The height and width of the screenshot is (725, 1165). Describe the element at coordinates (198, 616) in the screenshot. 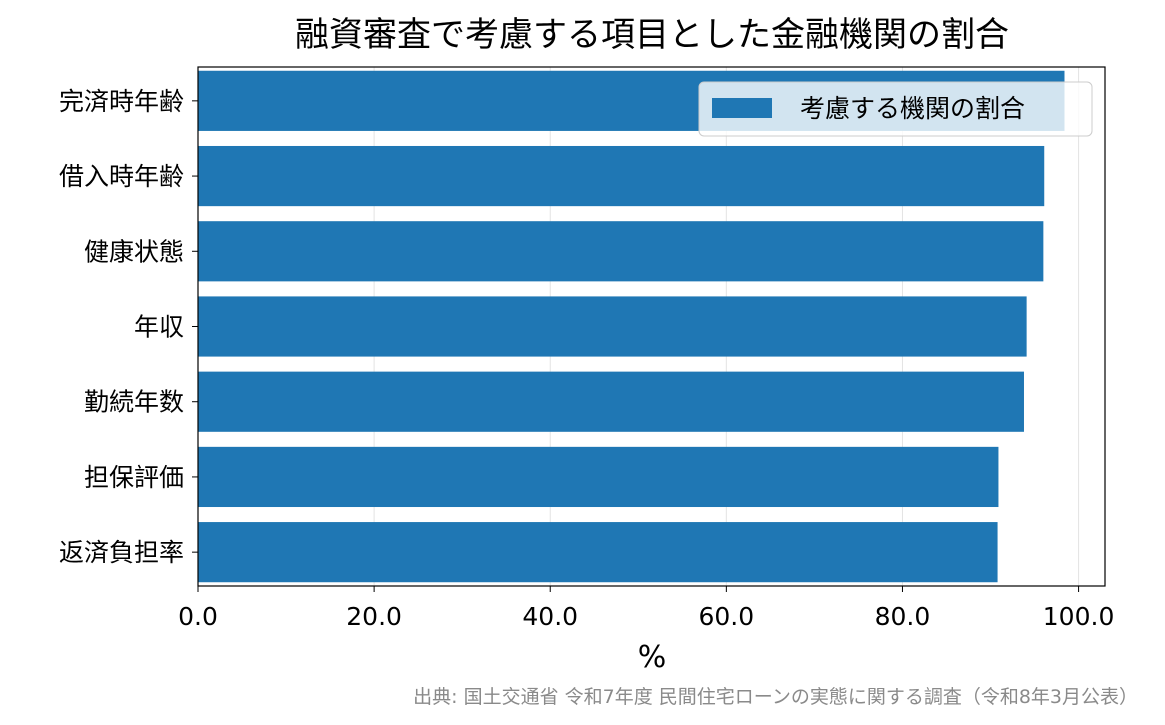

I see `x-tick-label: 0.0` at that location.